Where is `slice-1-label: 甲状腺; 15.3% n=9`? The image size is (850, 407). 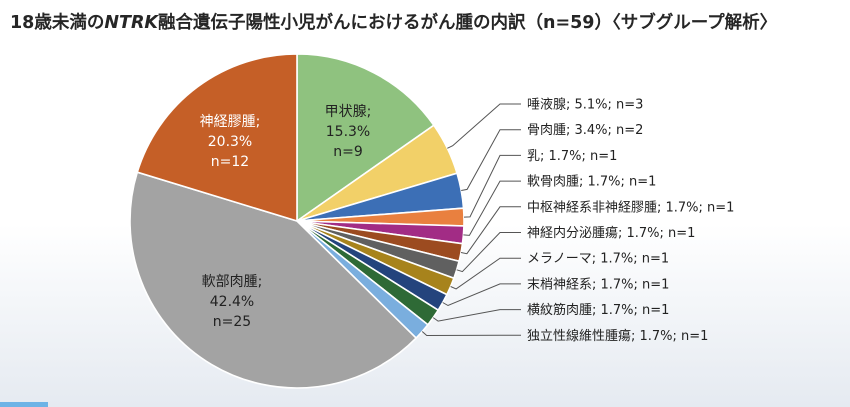
slice-1-label: 甲状腺; 15.3% n=9 is located at coordinates (348, 132).